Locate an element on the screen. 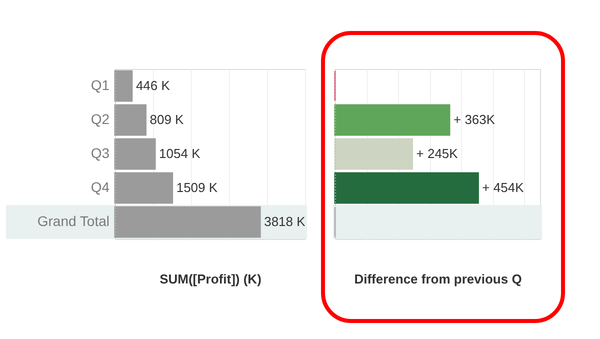 The image size is (600, 339). data-label: 1054 K is located at coordinates (180, 153).